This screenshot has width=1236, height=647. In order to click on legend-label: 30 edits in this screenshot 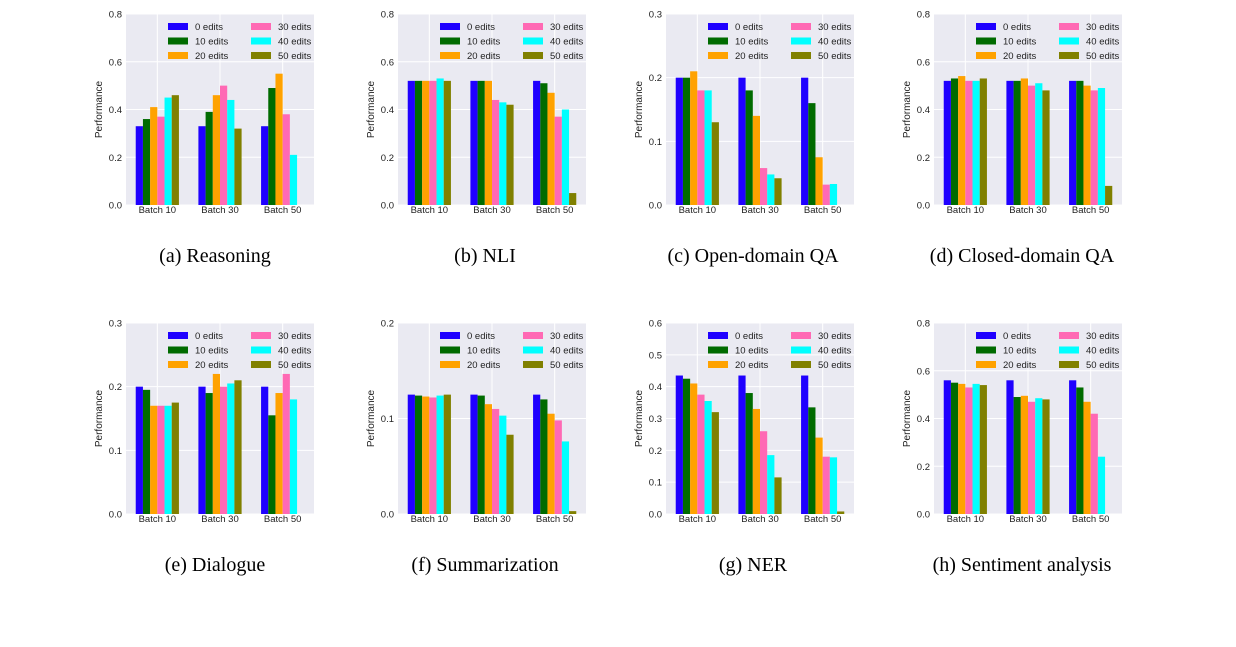, I will do `click(567, 336)`.